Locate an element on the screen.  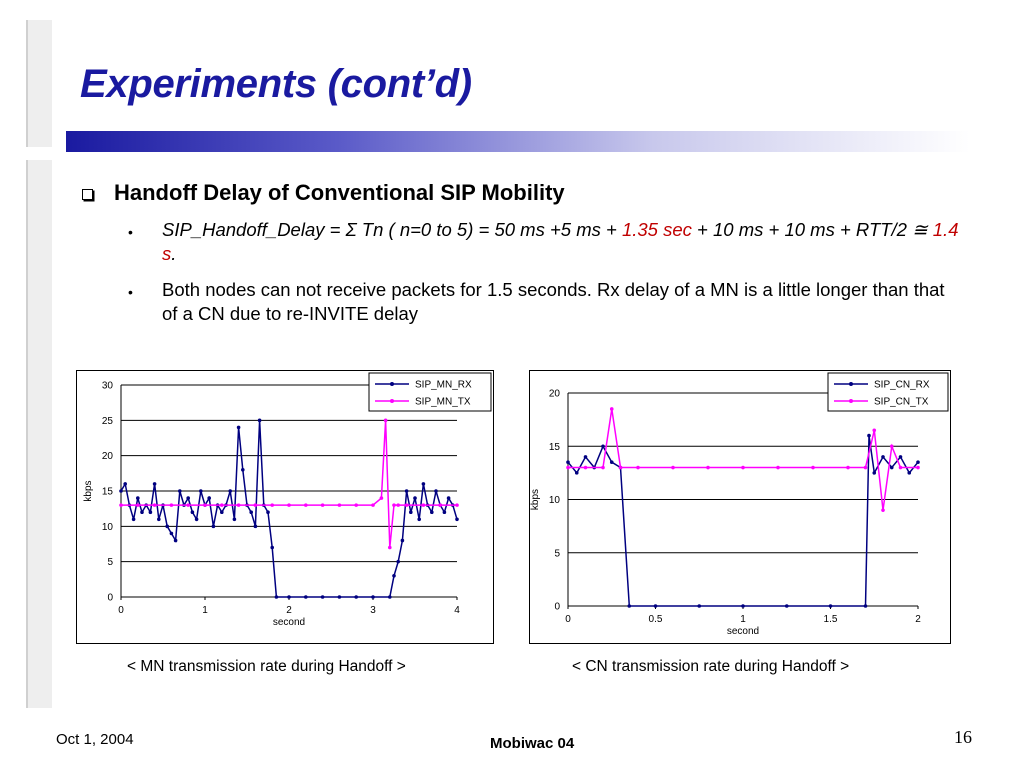
series-line-sip_mn_tx is located at coordinates (289, 484).